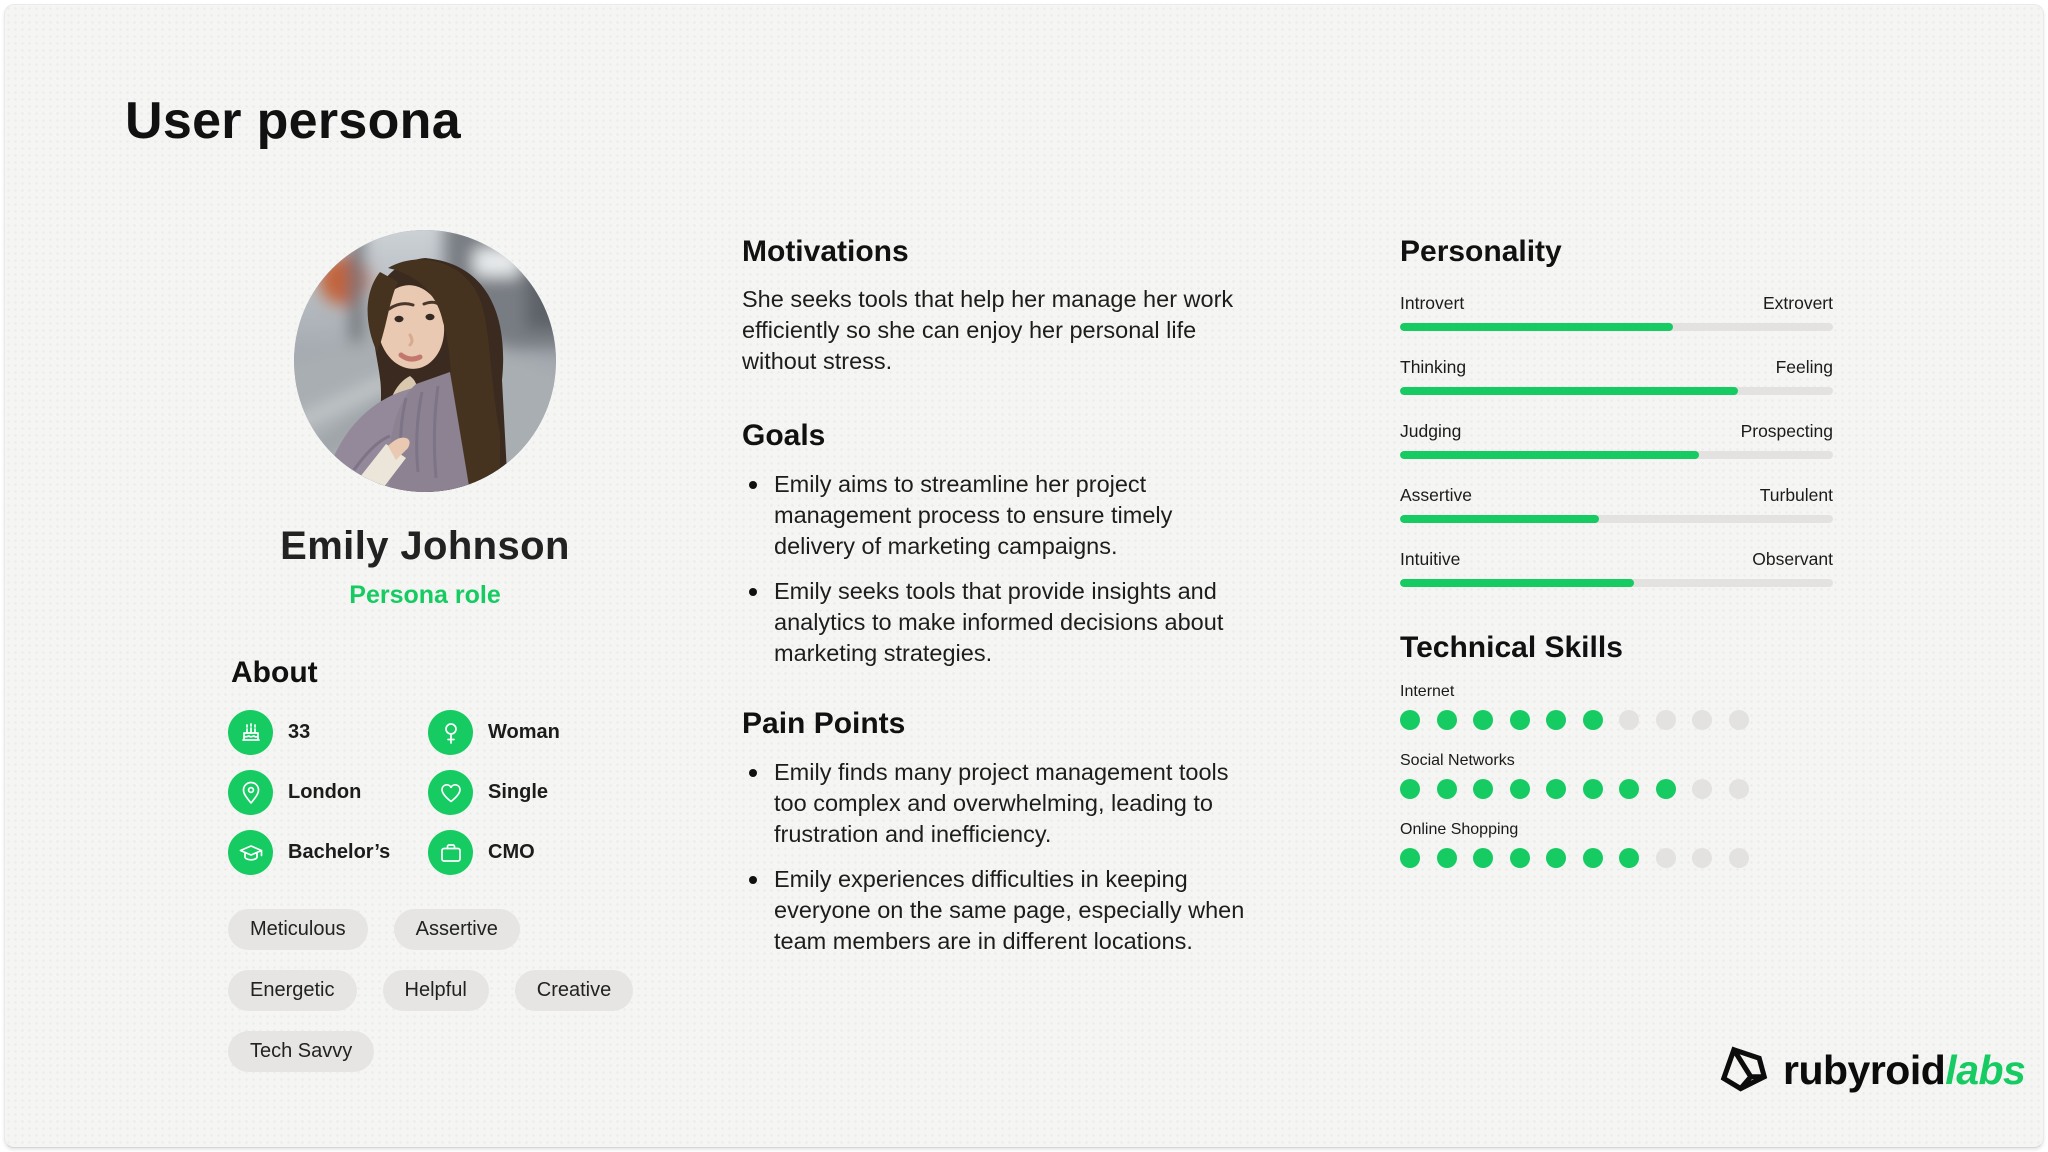 This screenshot has width=2048, height=1152. I want to click on location-pin-icon, so click(250, 792).